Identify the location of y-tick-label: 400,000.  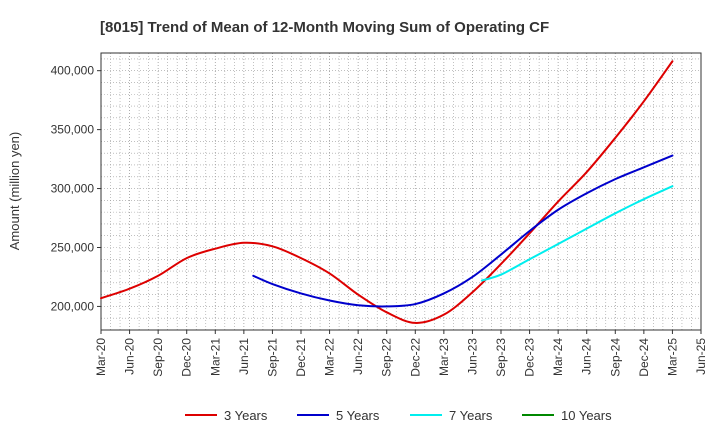
(73, 71).